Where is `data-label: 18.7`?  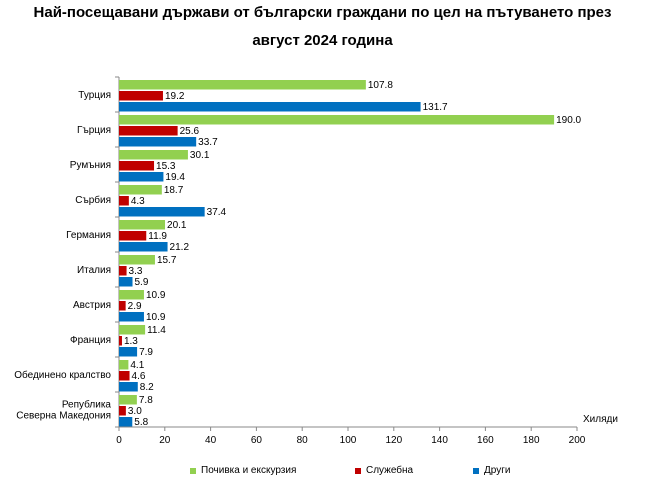
data-label: 18.7 is located at coordinates (174, 190).